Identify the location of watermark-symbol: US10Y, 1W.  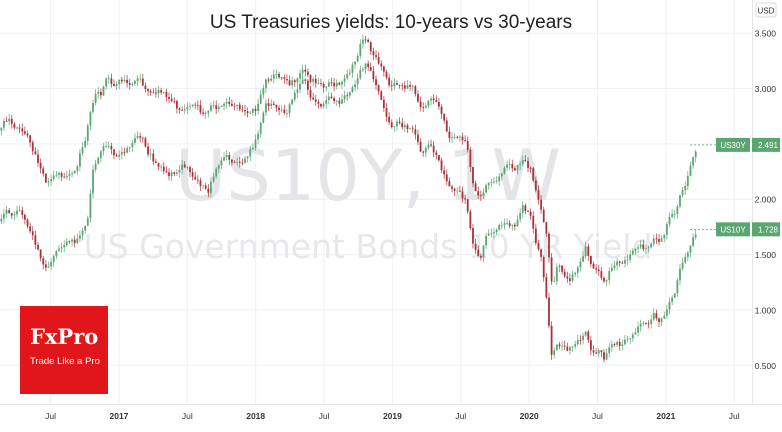
(368, 176).